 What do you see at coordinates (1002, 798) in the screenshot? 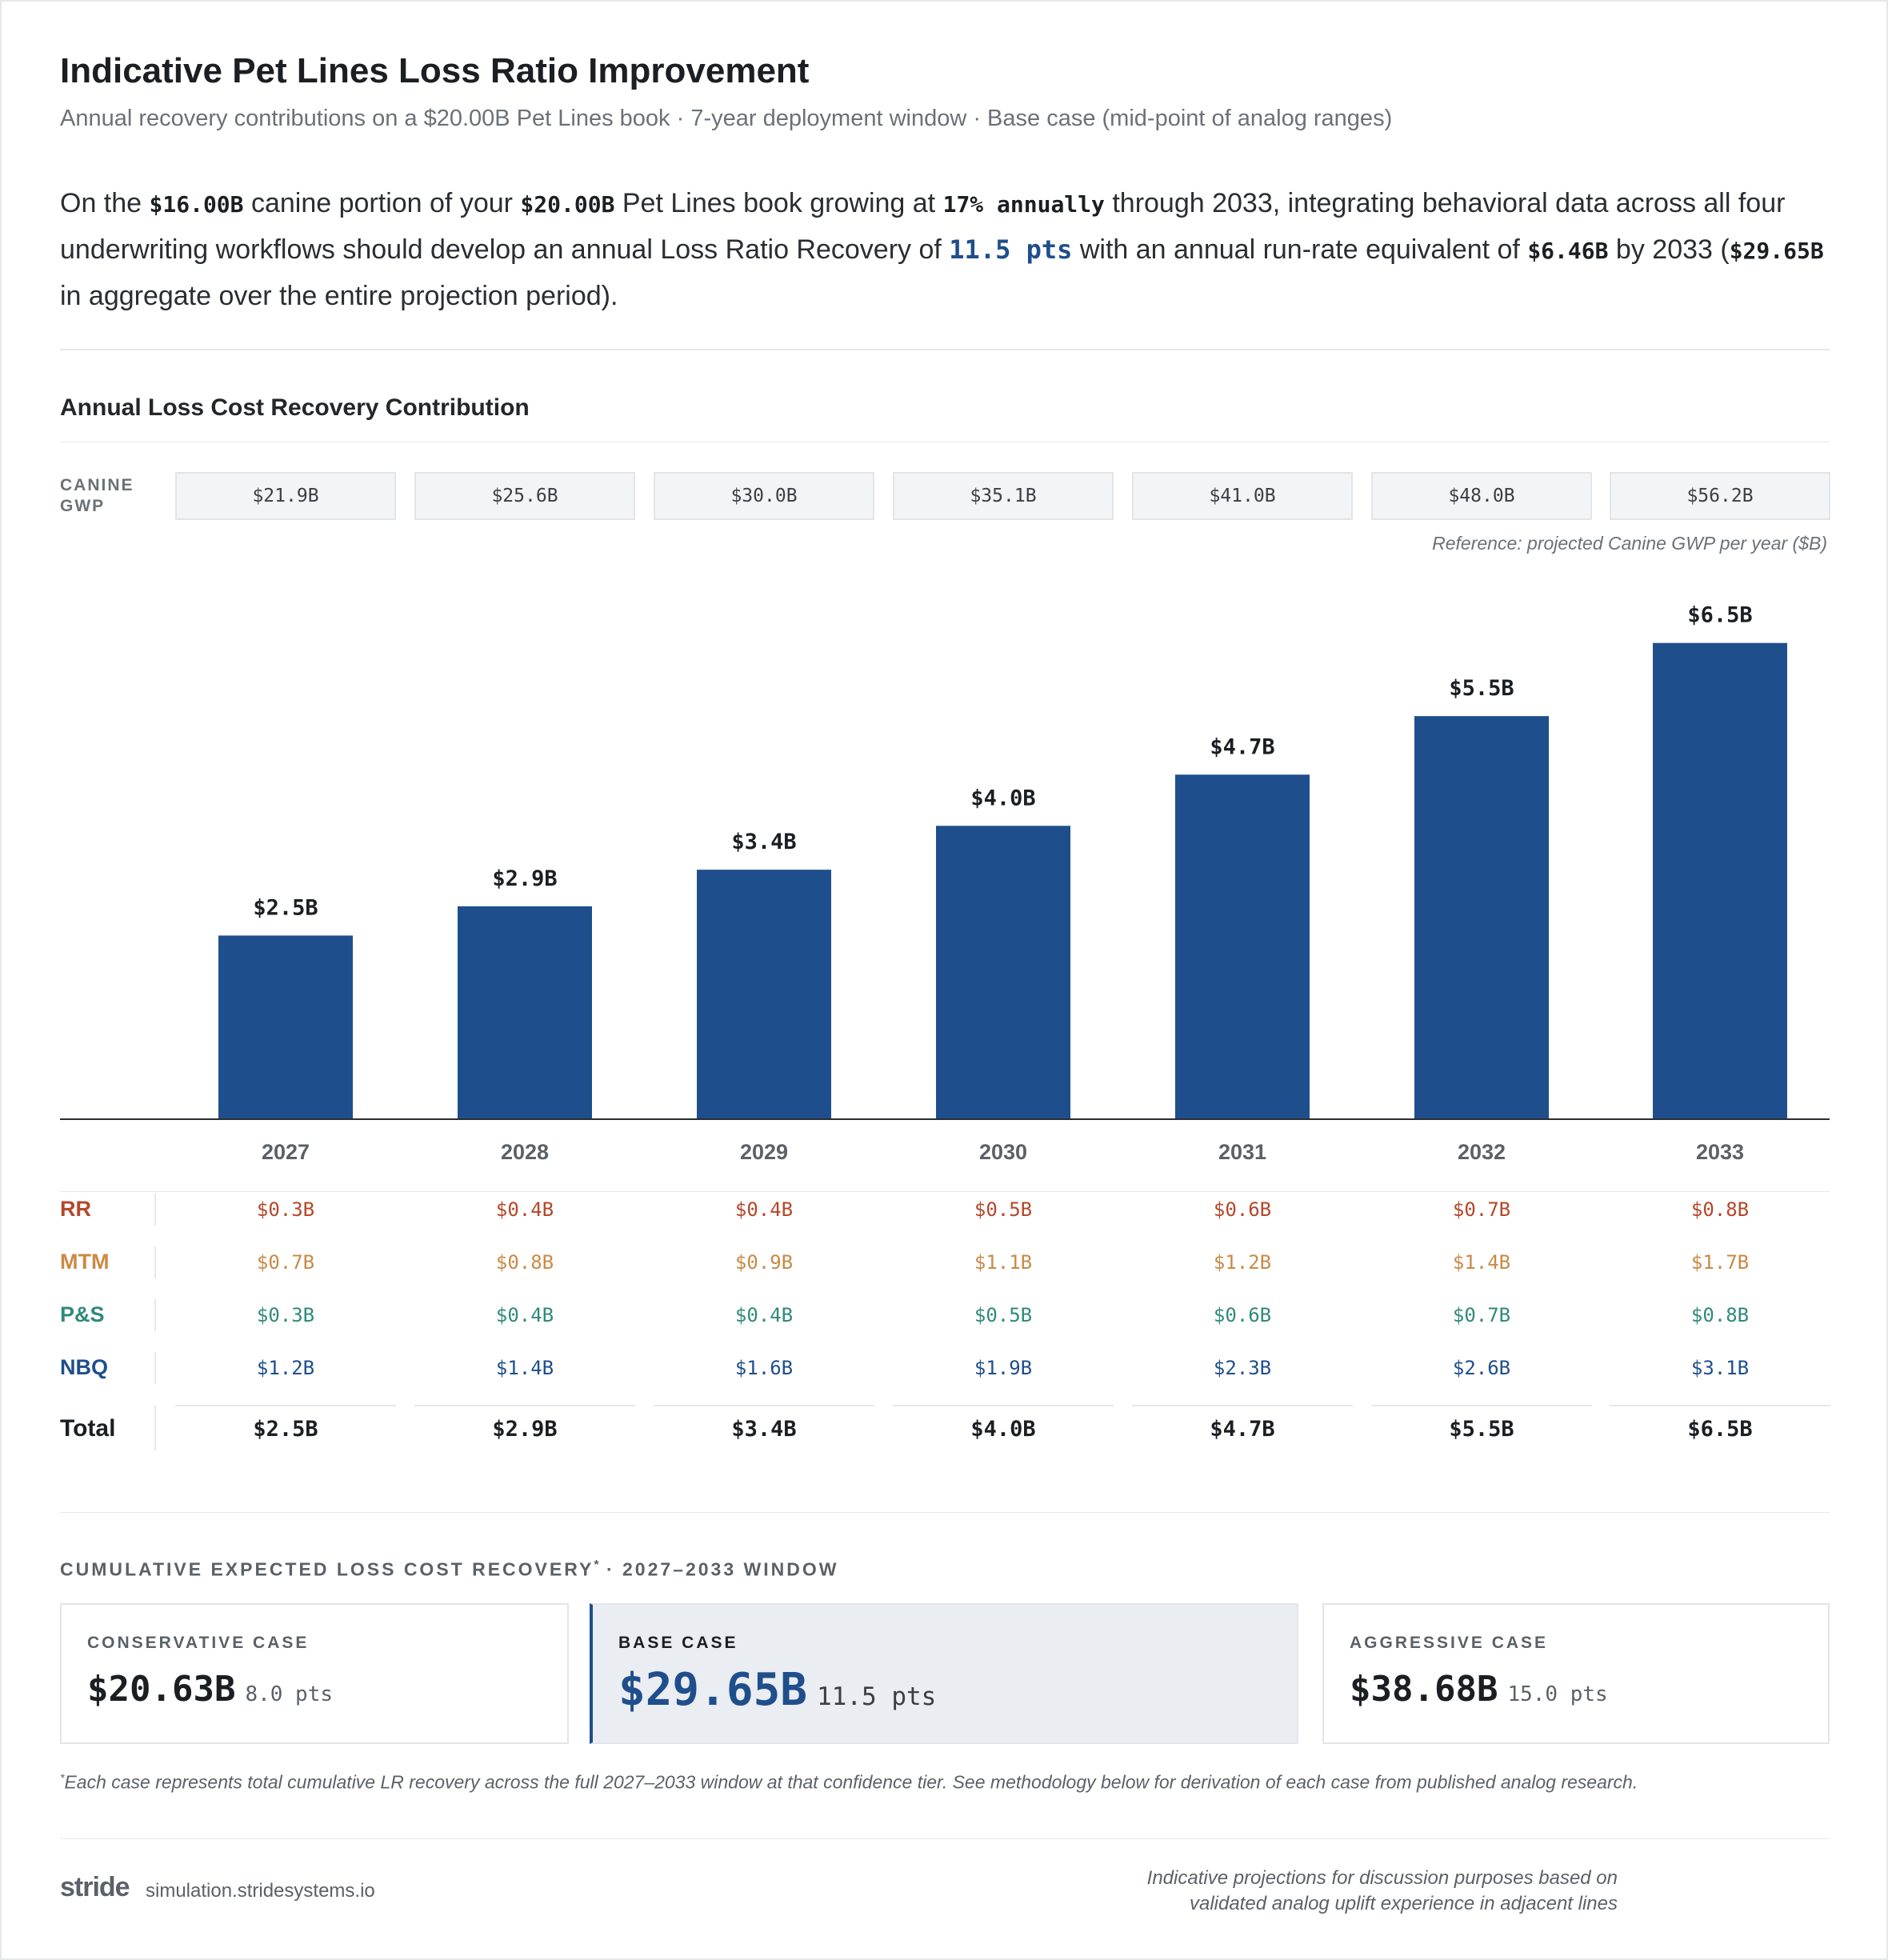
I see `bar-data-label: $4.0B` at bounding box center [1002, 798].